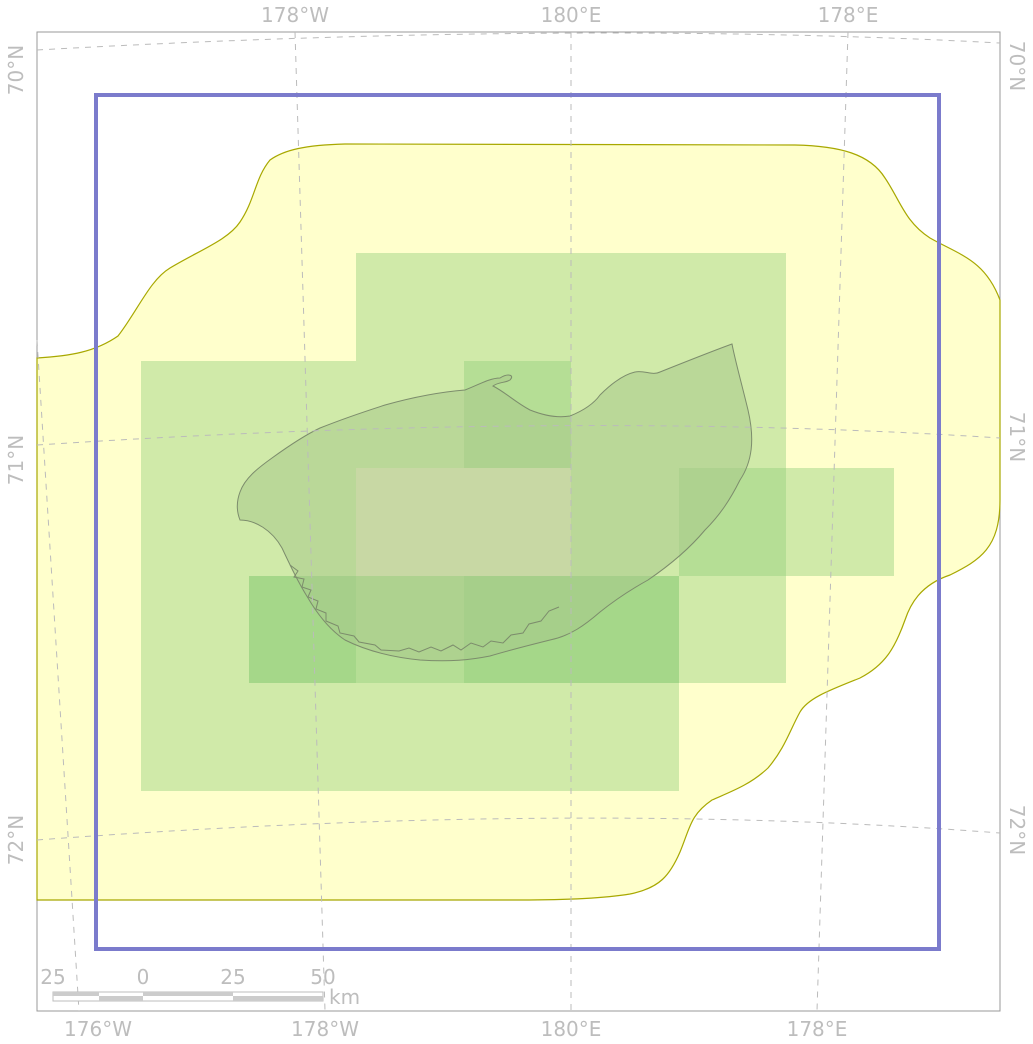 This screenshot has height=1044, width=1033. What do you see at coordinates (322, 977) in the screenshot?
I see `scale-tick-label: 50` at bounding box center [322, 977].